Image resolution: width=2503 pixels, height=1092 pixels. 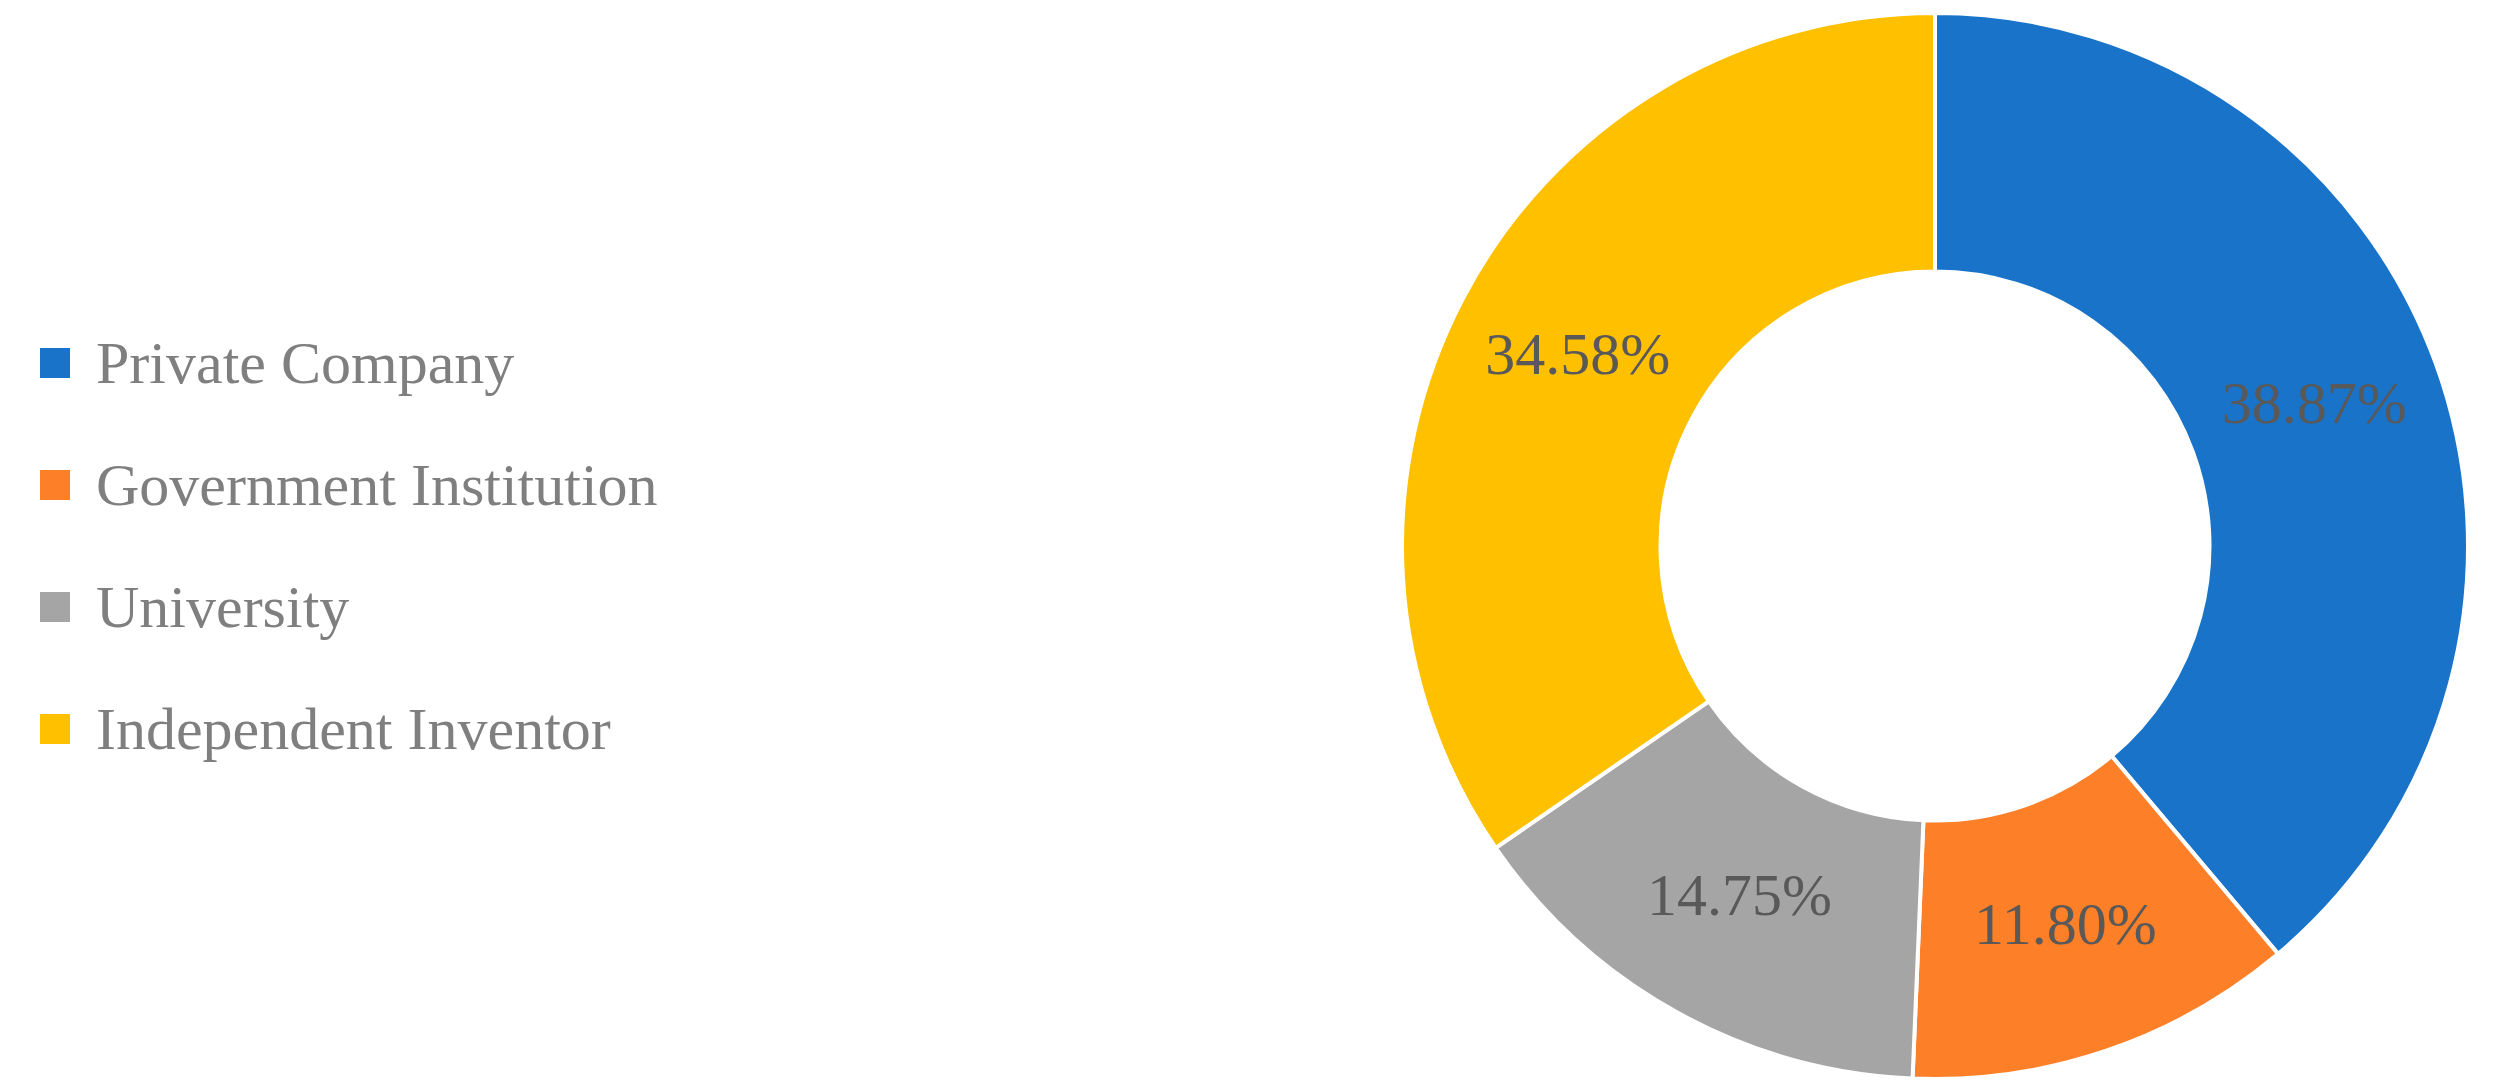 I want to click on legend-label: Government Institution, so click(x=377, y=485).